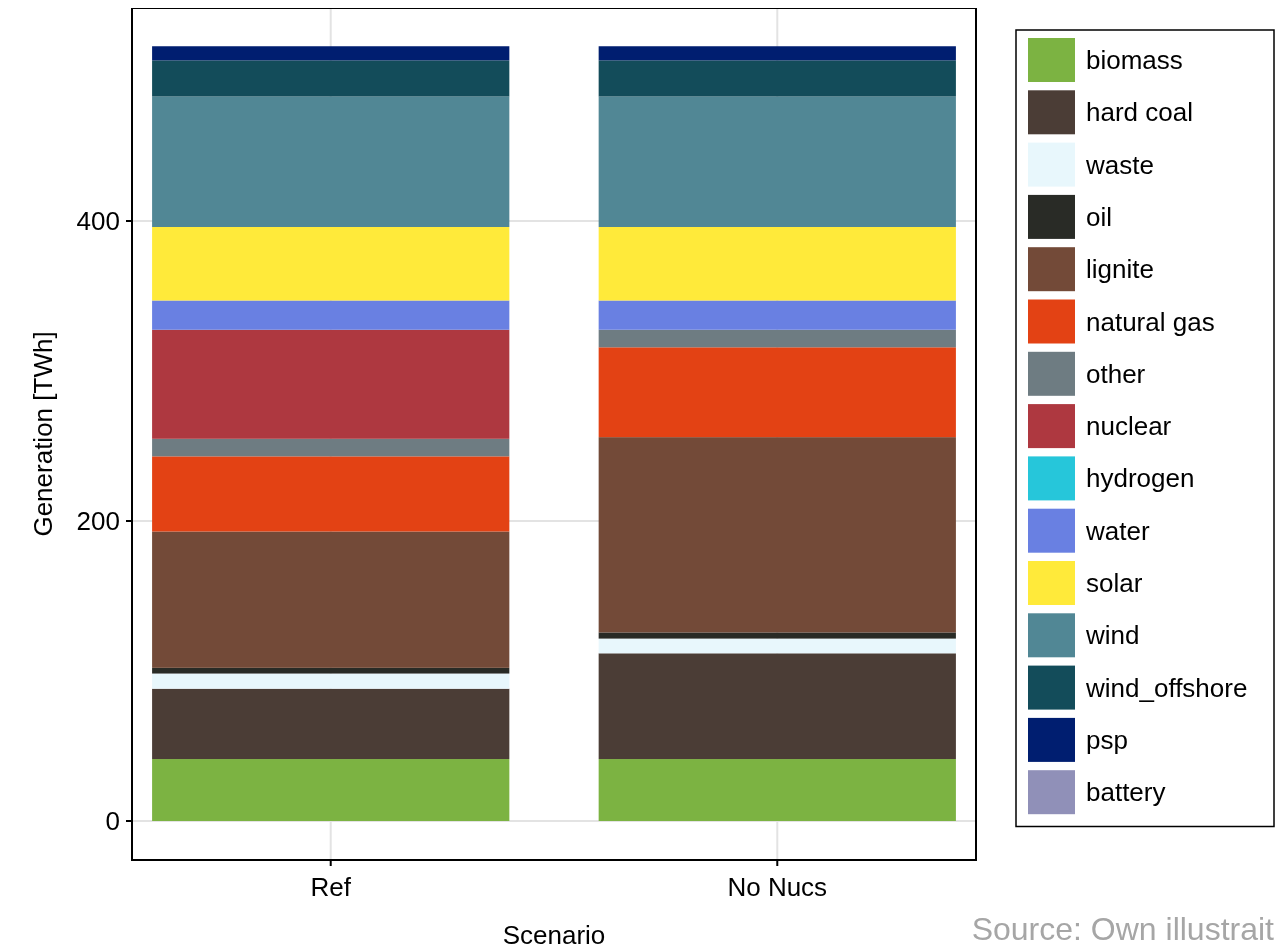  What do you see at coordinates (43, 434) in the screenshot?
I see `y-axis-title: Generation [TWh]` at bounding box center [43, 434].